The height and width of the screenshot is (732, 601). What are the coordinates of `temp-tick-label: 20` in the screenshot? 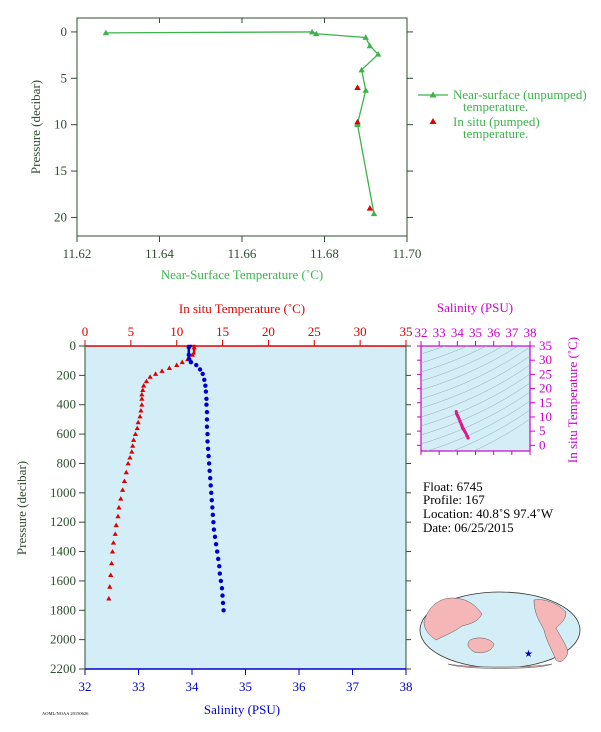 It's located at (268, 331).